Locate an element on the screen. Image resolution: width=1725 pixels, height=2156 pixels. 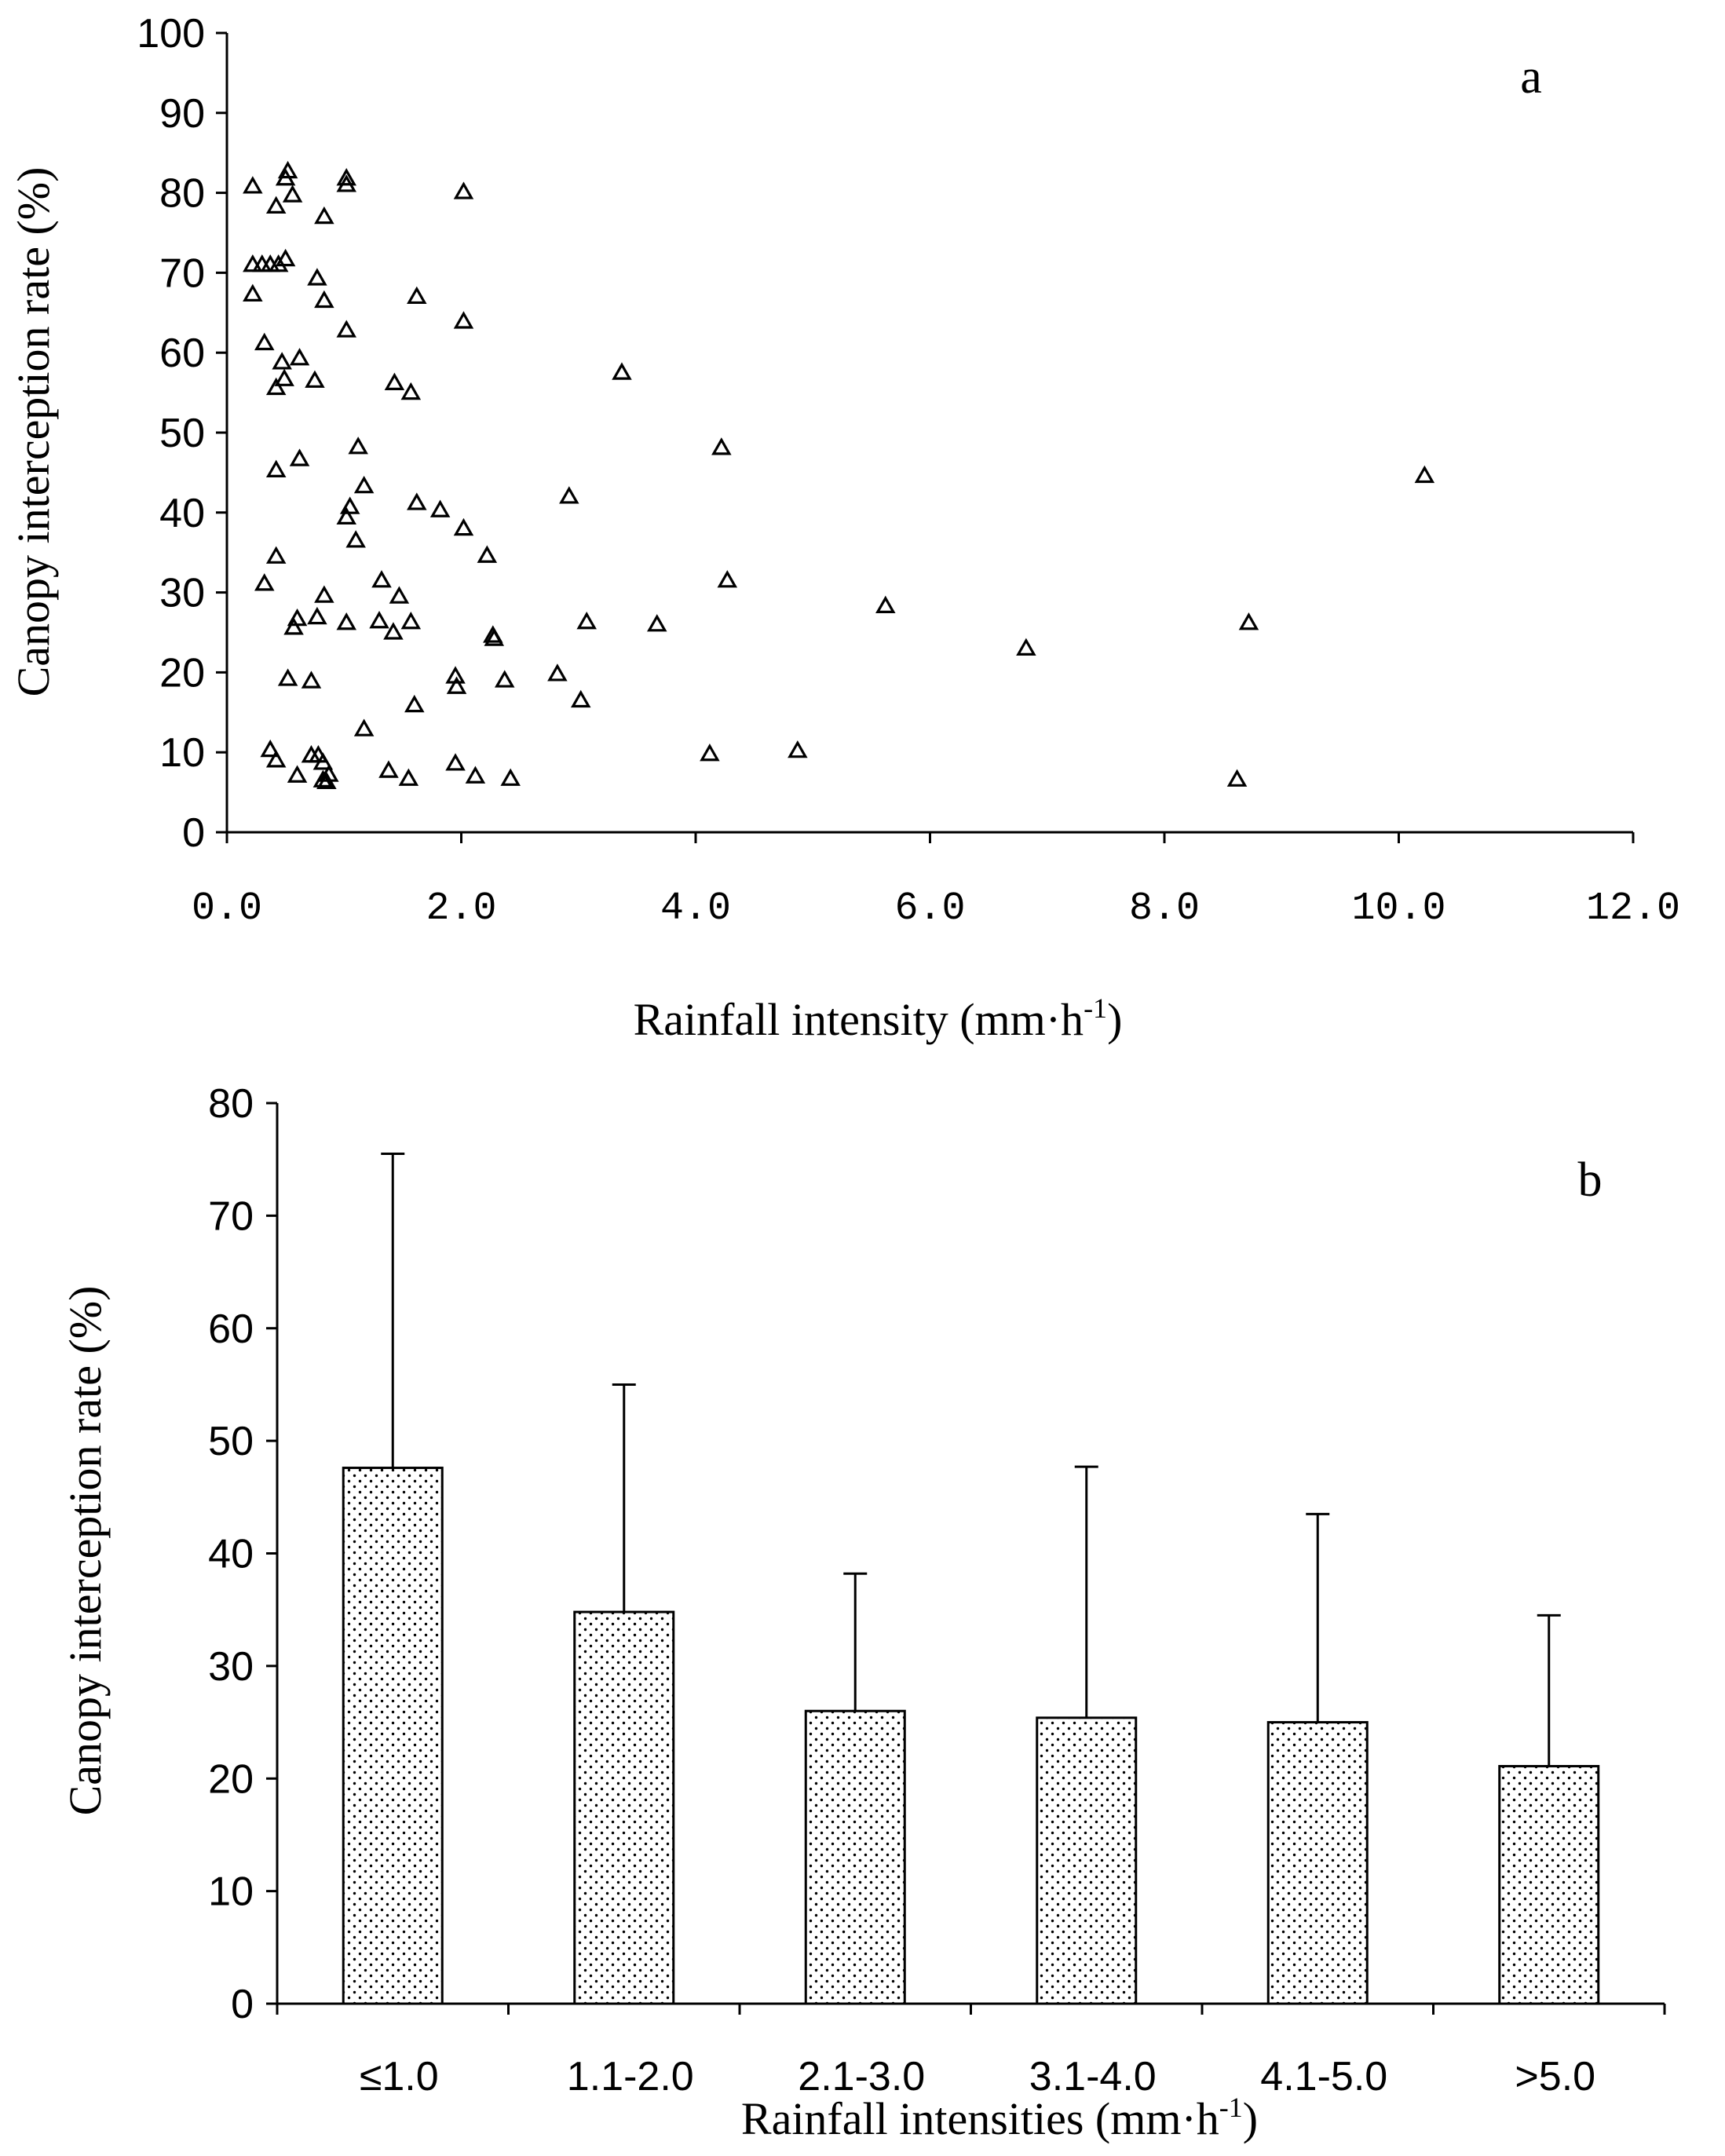
panel-a-x-axis-title-main: Rainfall intensity (mm·h is located at coordinates (859, 1020).